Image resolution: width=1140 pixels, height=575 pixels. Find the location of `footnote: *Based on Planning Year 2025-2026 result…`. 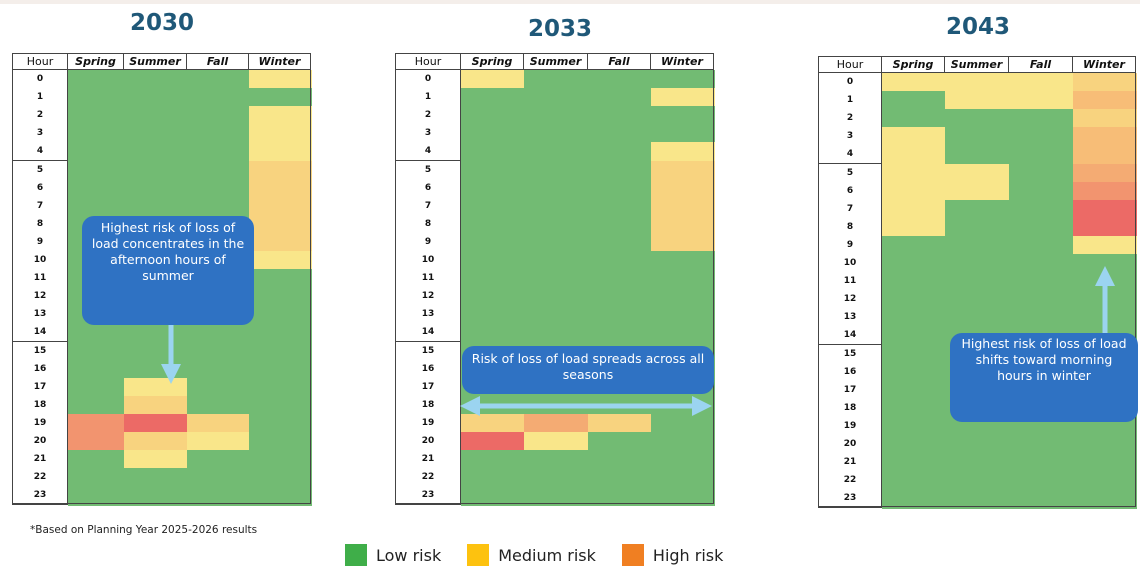

footnote: *Based on Planning Year 2025-2026 result… is located at coordinates (144, 530).